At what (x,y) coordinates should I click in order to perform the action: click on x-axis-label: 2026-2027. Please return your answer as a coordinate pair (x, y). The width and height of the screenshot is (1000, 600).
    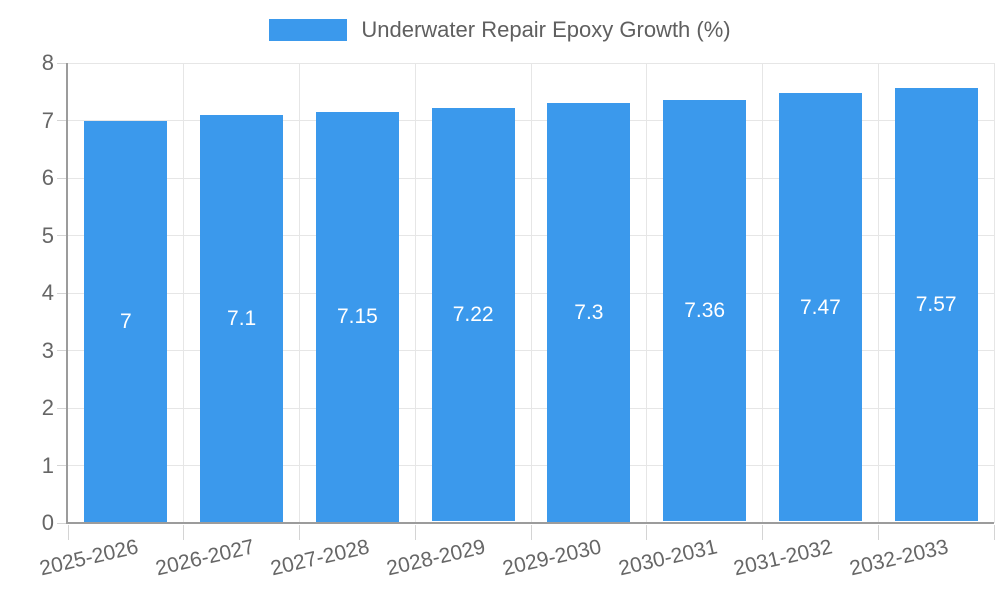
    Looking at the image, I should click on (205, 558).